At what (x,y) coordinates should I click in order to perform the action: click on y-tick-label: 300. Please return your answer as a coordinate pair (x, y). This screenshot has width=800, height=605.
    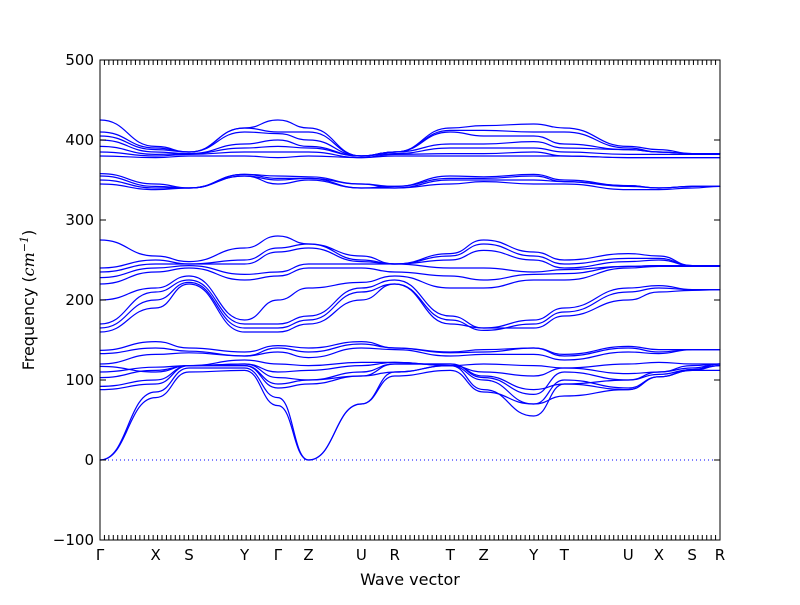
    Looking at the image, I should click on (79, 220).